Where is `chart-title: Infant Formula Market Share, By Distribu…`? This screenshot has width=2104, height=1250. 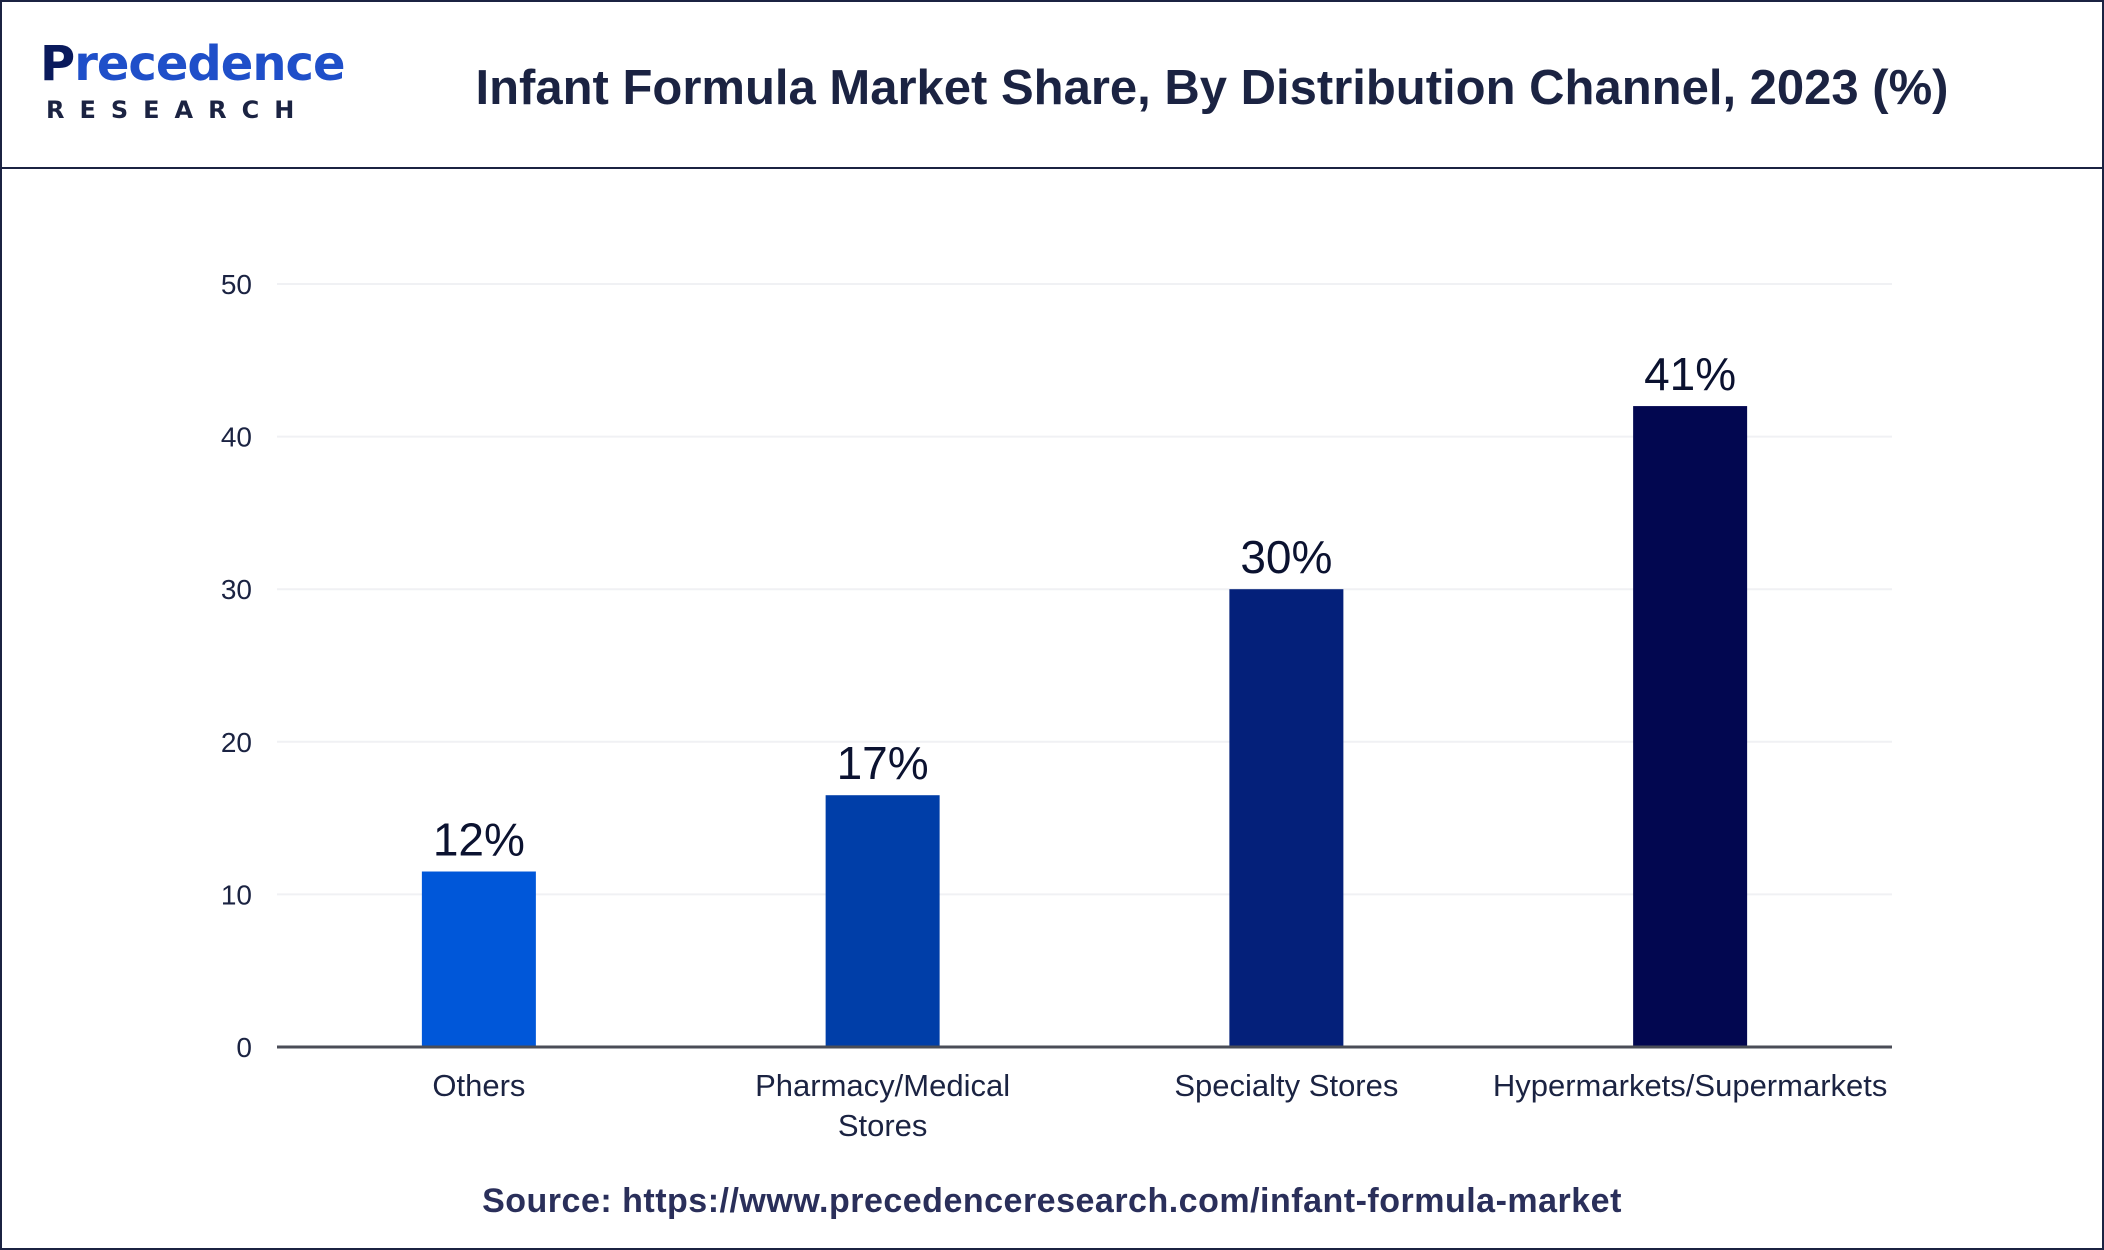 chart-title: Infant Formula Market Share, By Distribu… is located at coordinates (1212, 88).